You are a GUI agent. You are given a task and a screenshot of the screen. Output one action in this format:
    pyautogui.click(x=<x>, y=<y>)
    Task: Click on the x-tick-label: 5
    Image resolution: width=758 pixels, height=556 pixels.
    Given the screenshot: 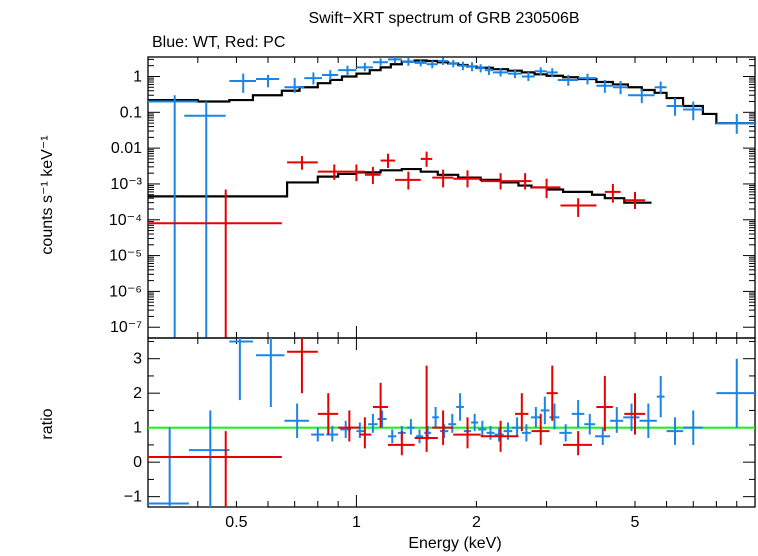 What is the action you would take?
    pyautogui.click(x=635, y=522)
    